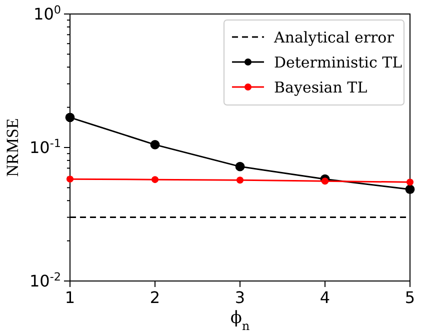  I want to click on legend-label: Bayesian TL, so click(321, 87).